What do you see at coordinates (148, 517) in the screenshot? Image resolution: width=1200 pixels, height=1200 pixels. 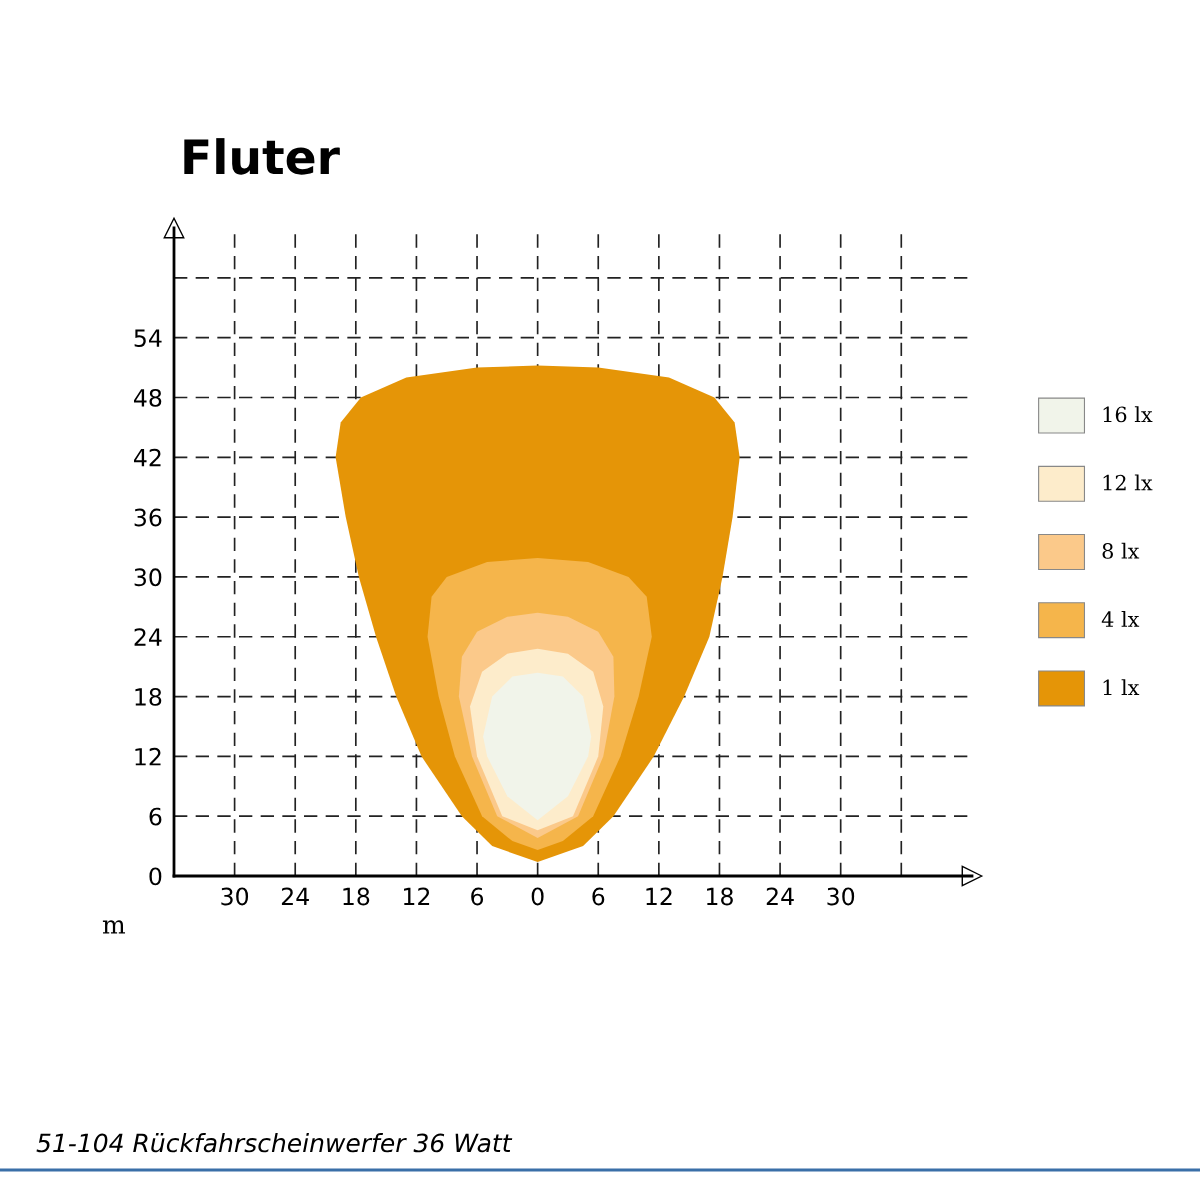 I see `y-tick-label: 36` at bounding box center [148, 517].